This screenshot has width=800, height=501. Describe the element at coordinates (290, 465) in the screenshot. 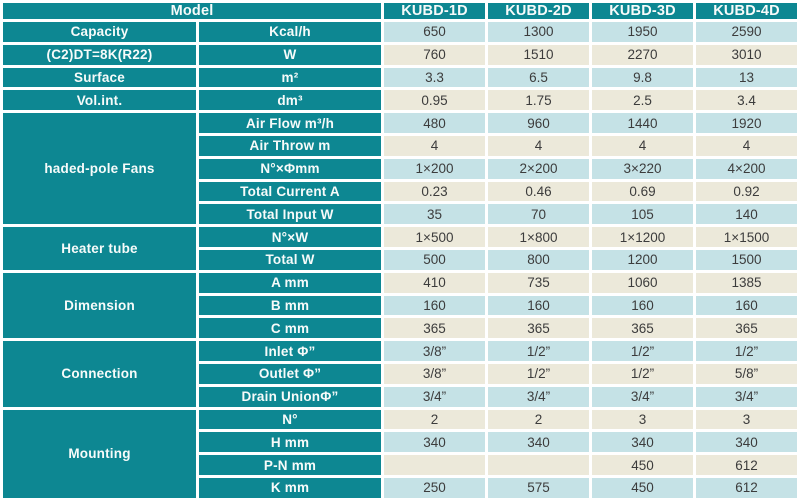

I see `row-label: P-N mm` at that location.